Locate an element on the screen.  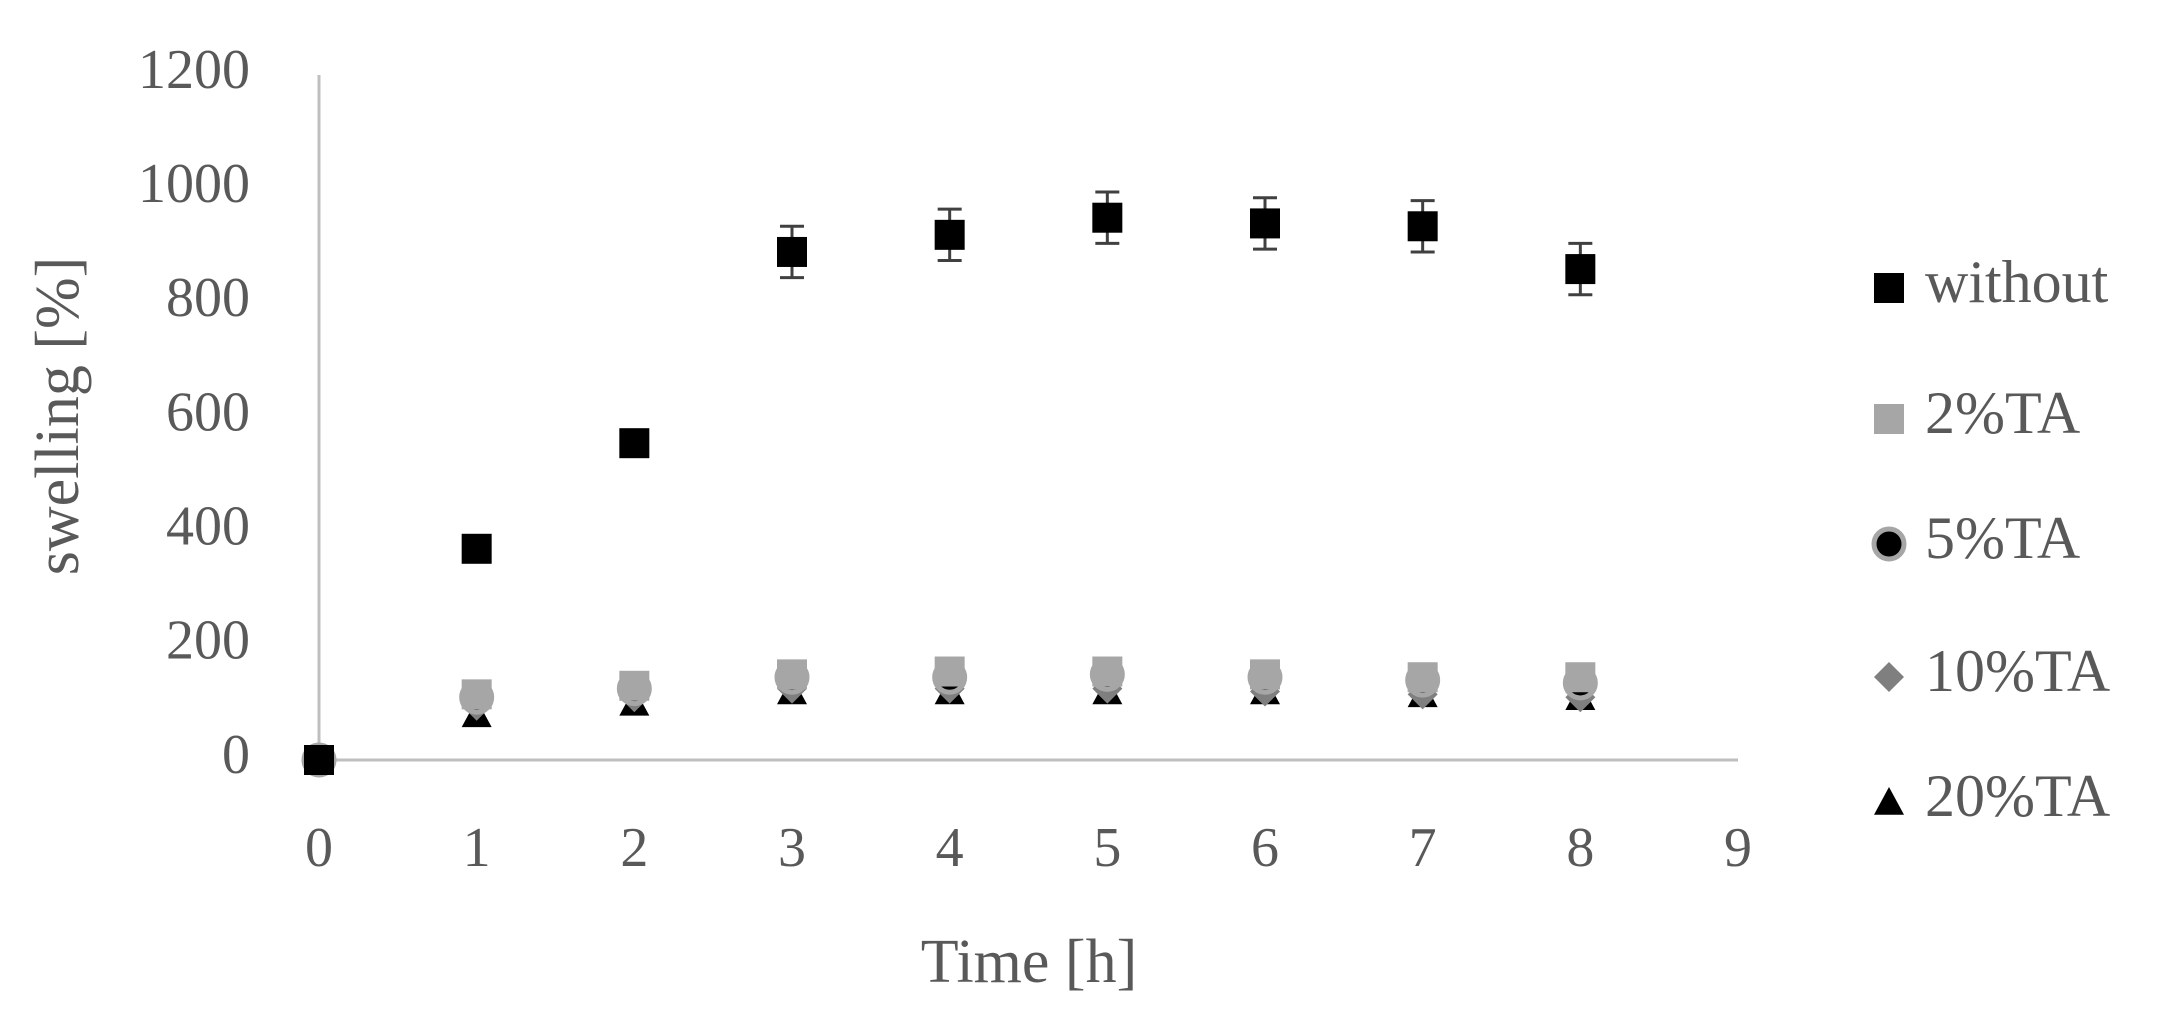
x-tick-label: 6 is located at coordinates (1265, 848).